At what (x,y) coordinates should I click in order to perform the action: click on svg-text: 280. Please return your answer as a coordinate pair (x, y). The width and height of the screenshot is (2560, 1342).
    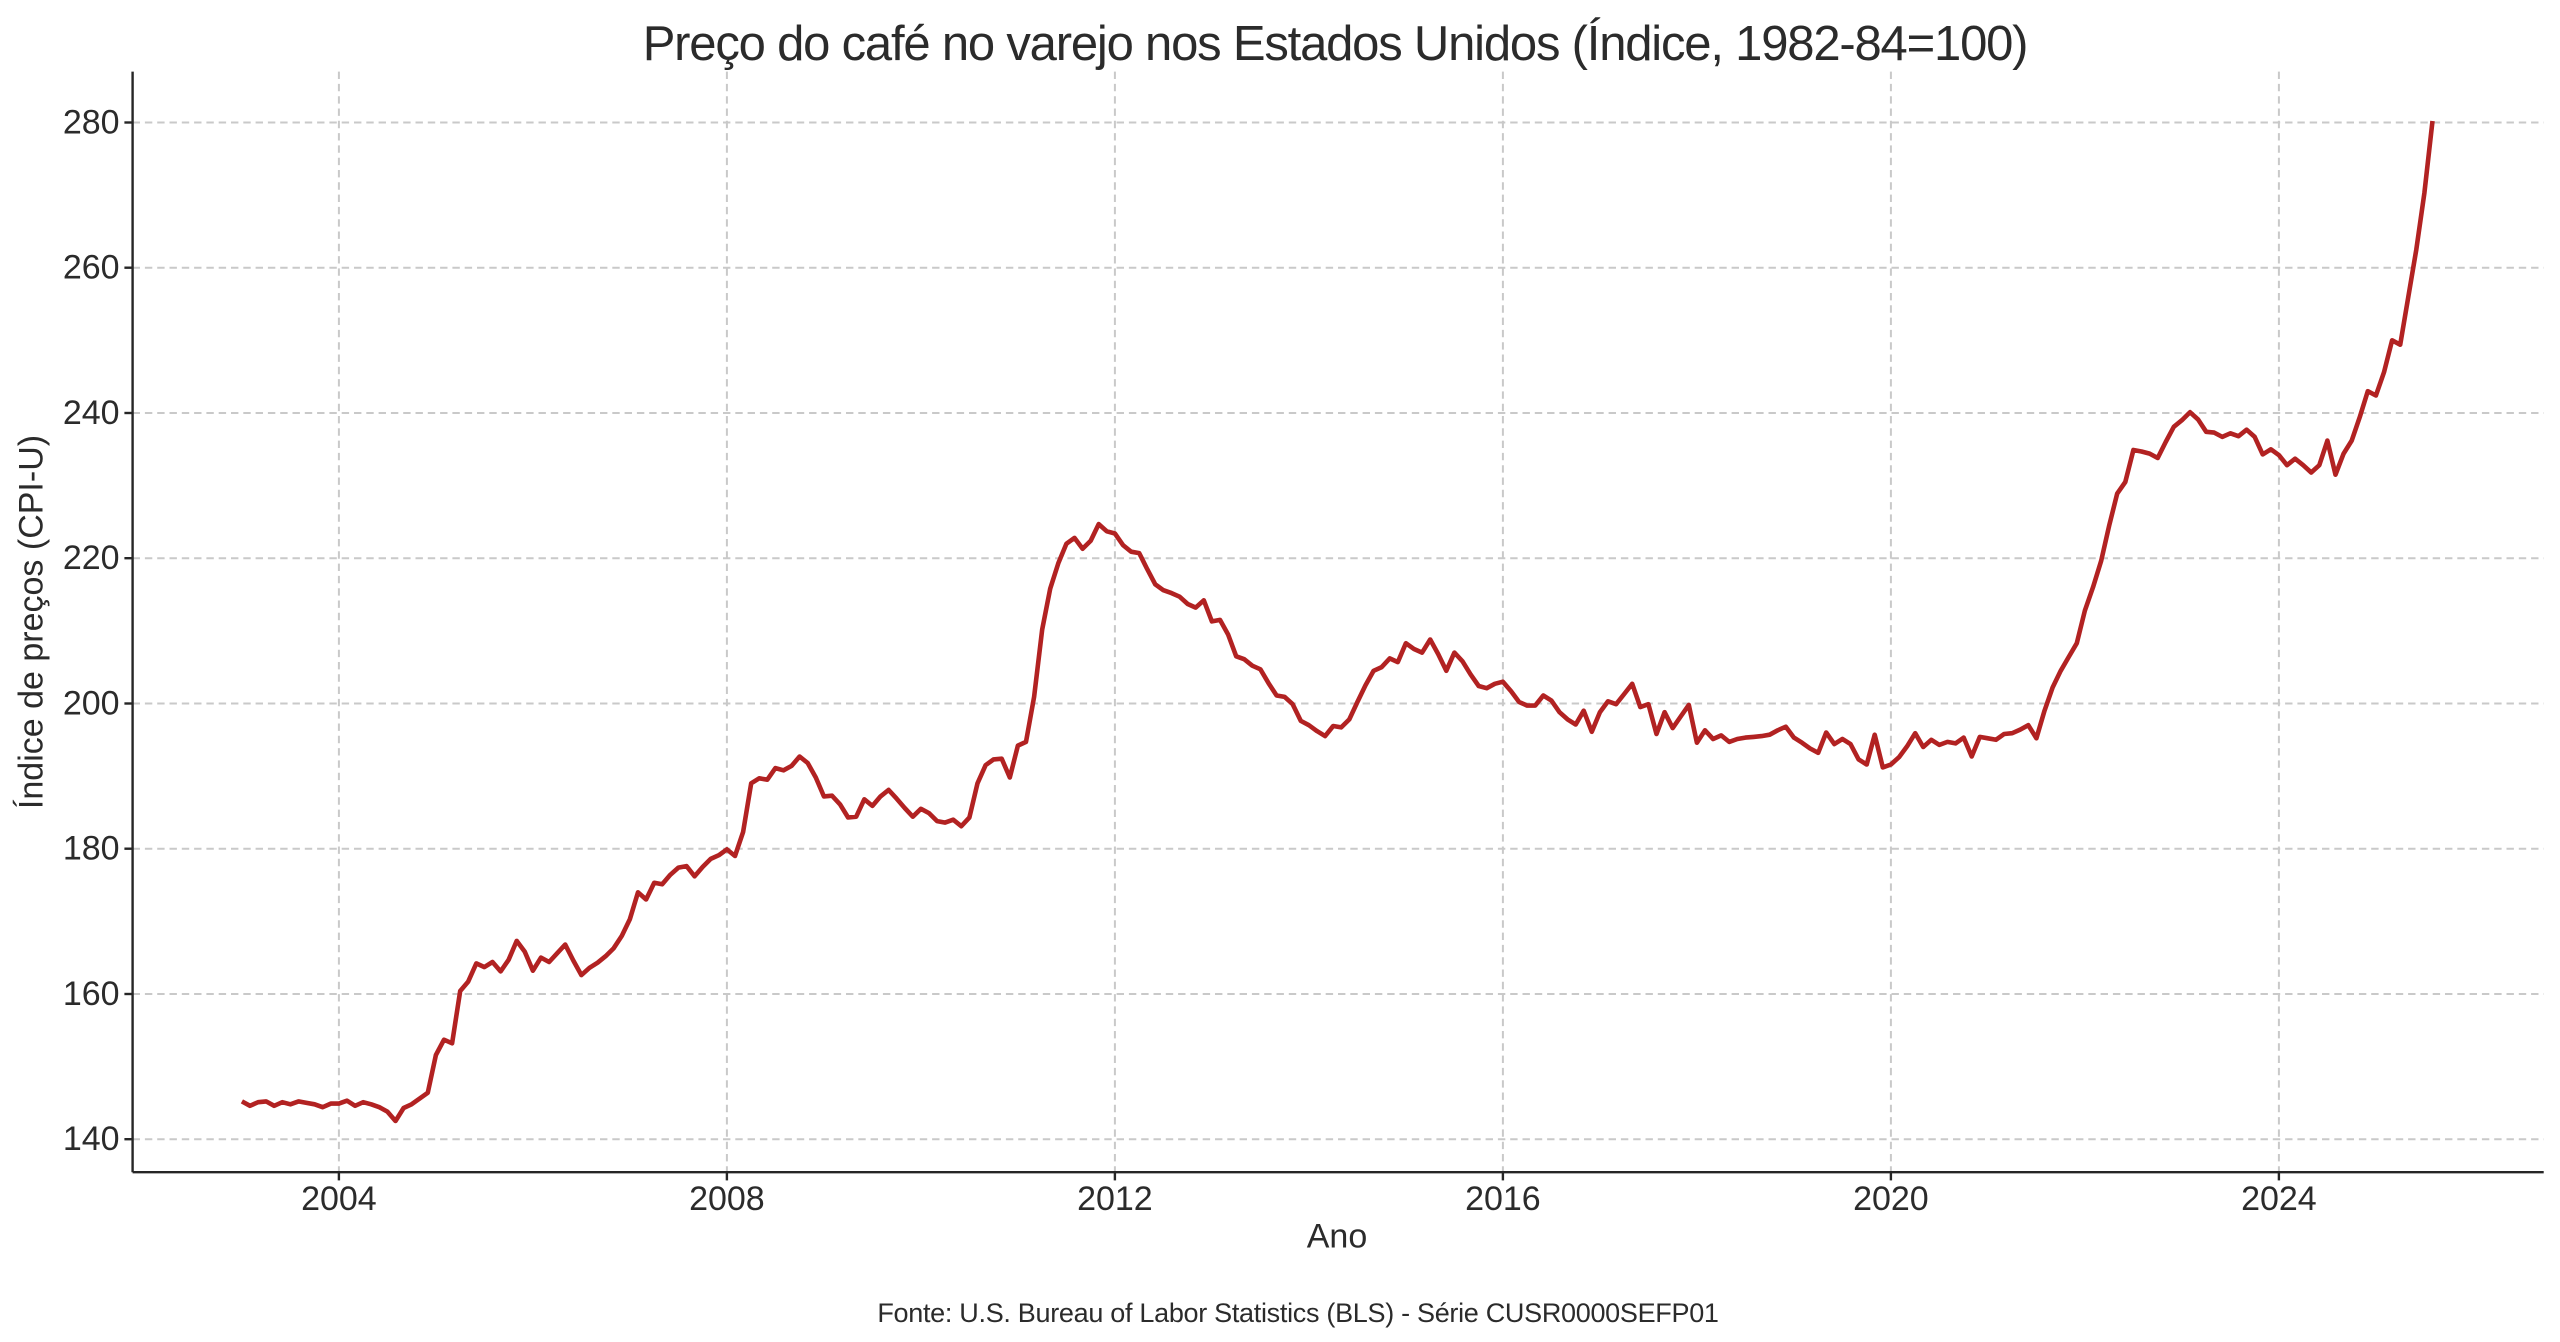
    Looking at the image, I should click on (91, 123).